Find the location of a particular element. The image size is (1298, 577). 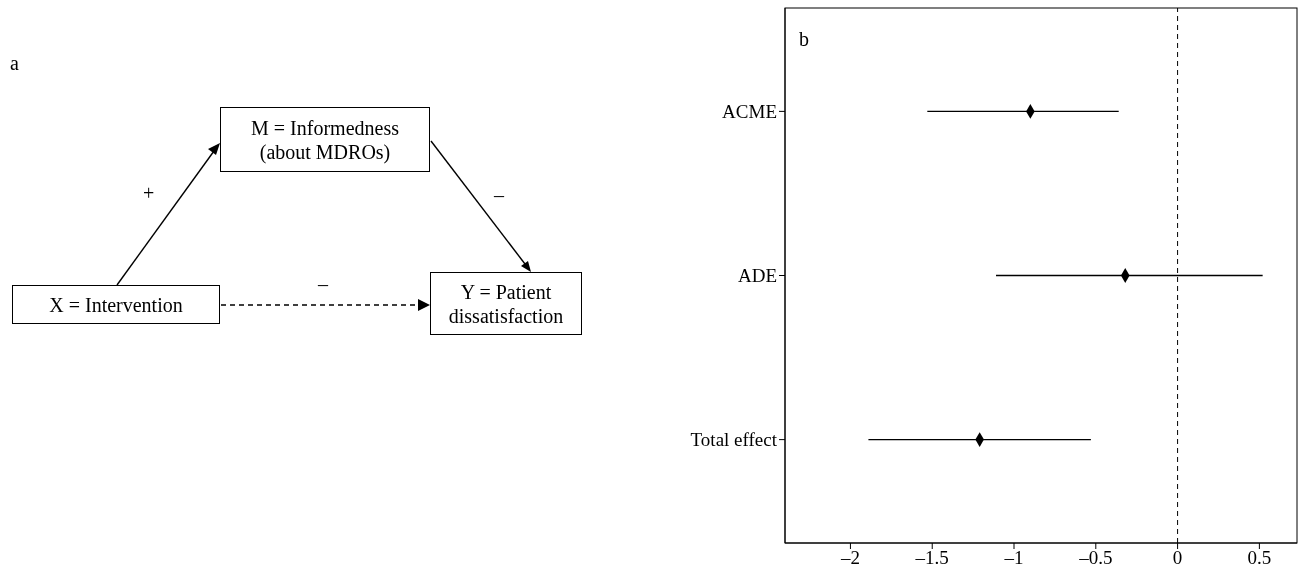

x-tick-label: –0.5 is located at coordinates (1095, 558).